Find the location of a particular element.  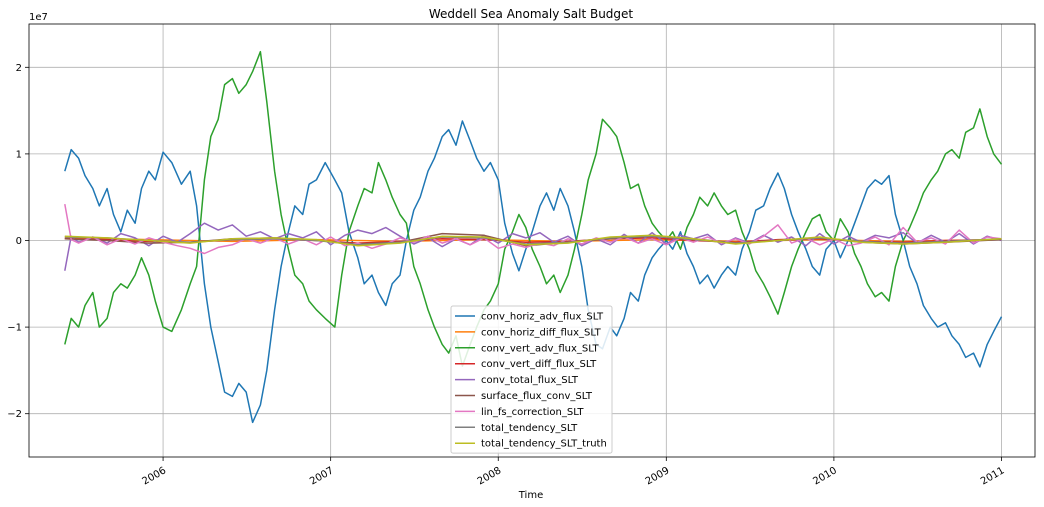

y-tick-label-2: 0 is located at coordinates (19, 241).